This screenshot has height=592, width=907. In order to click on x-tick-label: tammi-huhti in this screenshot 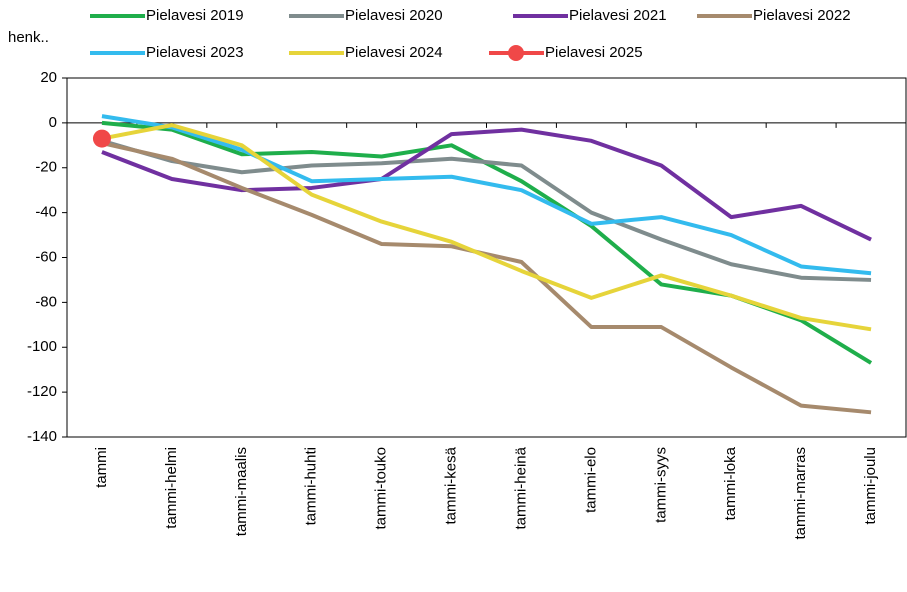, I will do `click(311, 486)`.